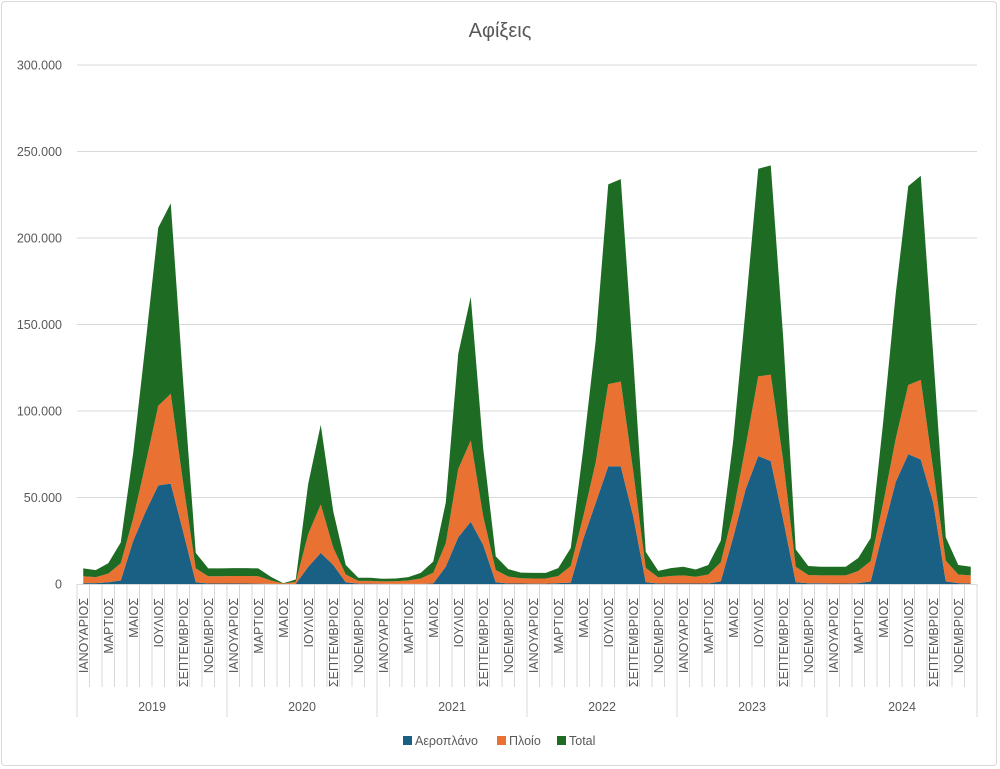 The width and height of the screenshot is (1000, 769). I want to click on y-tick-label: 0, so click(58, 585).